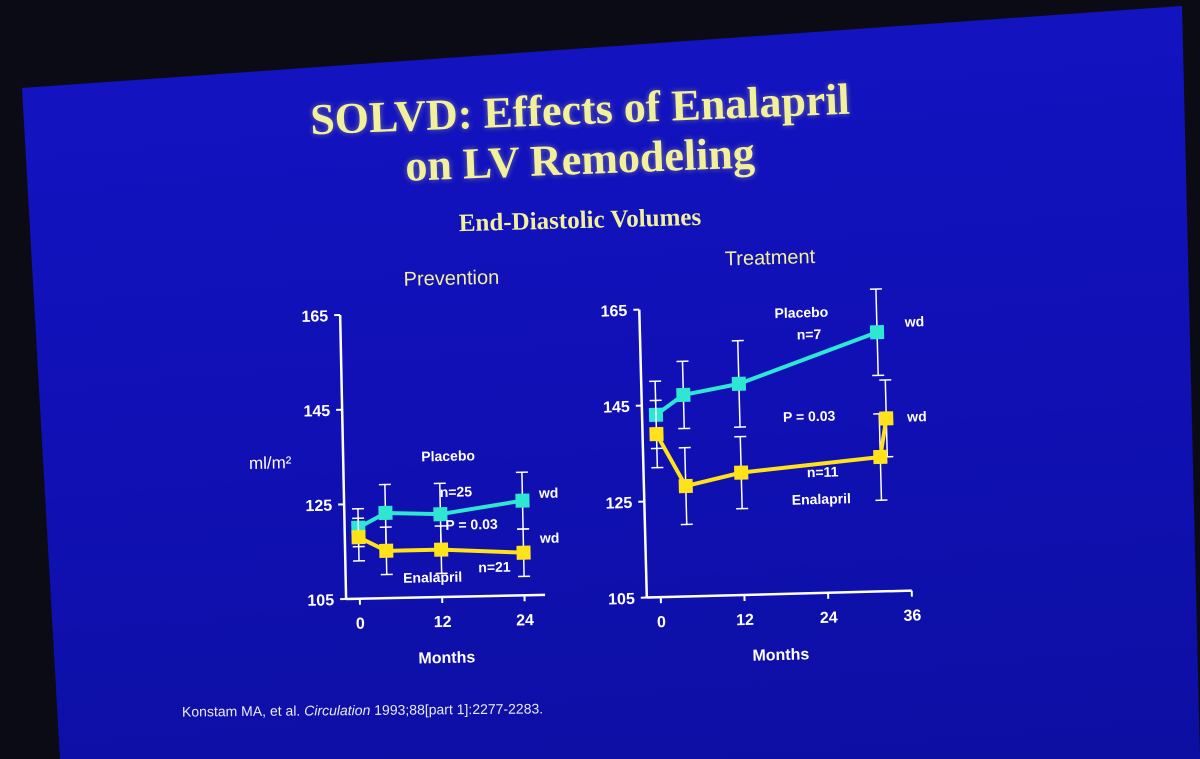 Image resolution: width=1200 pixels, height=759 pixels. What do you see at coordinates (770, 258) in the screenshot?
I see `treatment-title: Treatment` at bounding box center [770, 258].